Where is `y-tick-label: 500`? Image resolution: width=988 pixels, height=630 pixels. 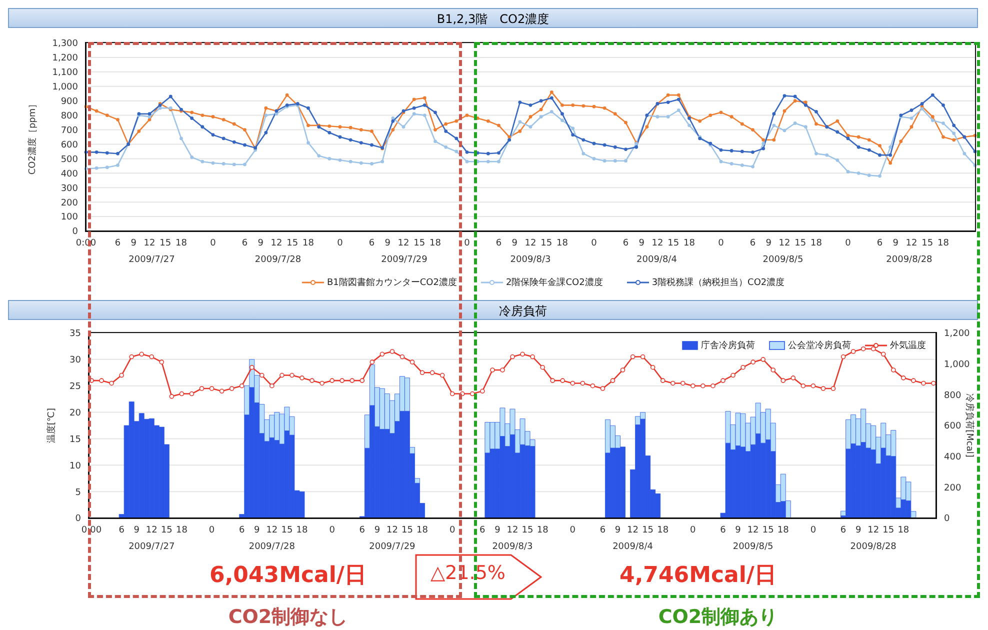 y-tick-label: 500 is located at coordinates (69, 159).